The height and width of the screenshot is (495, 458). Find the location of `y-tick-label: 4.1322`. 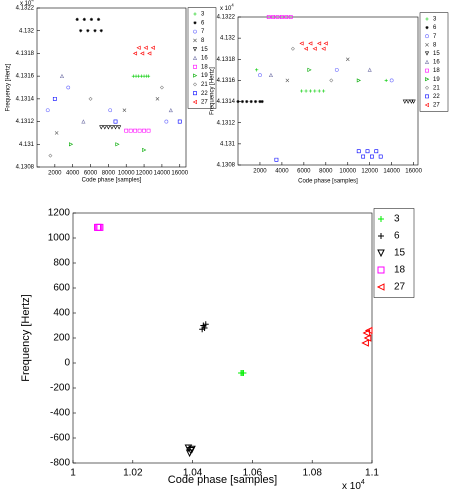

y-tick-label: 4.1322 is located at coordinates (25, 9).